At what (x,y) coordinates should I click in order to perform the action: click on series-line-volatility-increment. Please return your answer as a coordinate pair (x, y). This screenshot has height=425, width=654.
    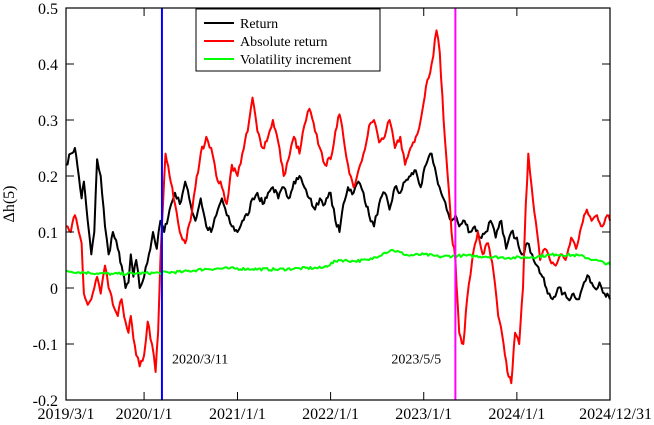
    Looking at the image, I should click on (338, 262).